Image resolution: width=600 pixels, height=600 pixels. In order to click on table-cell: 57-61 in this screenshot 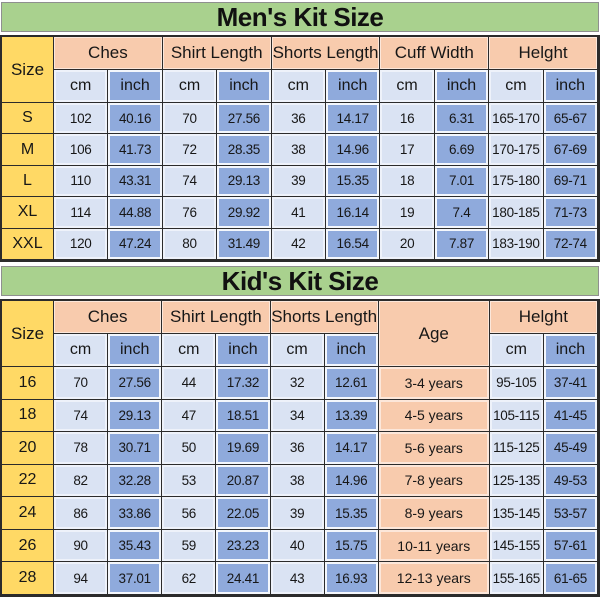, I will do `click(570, 546)`.